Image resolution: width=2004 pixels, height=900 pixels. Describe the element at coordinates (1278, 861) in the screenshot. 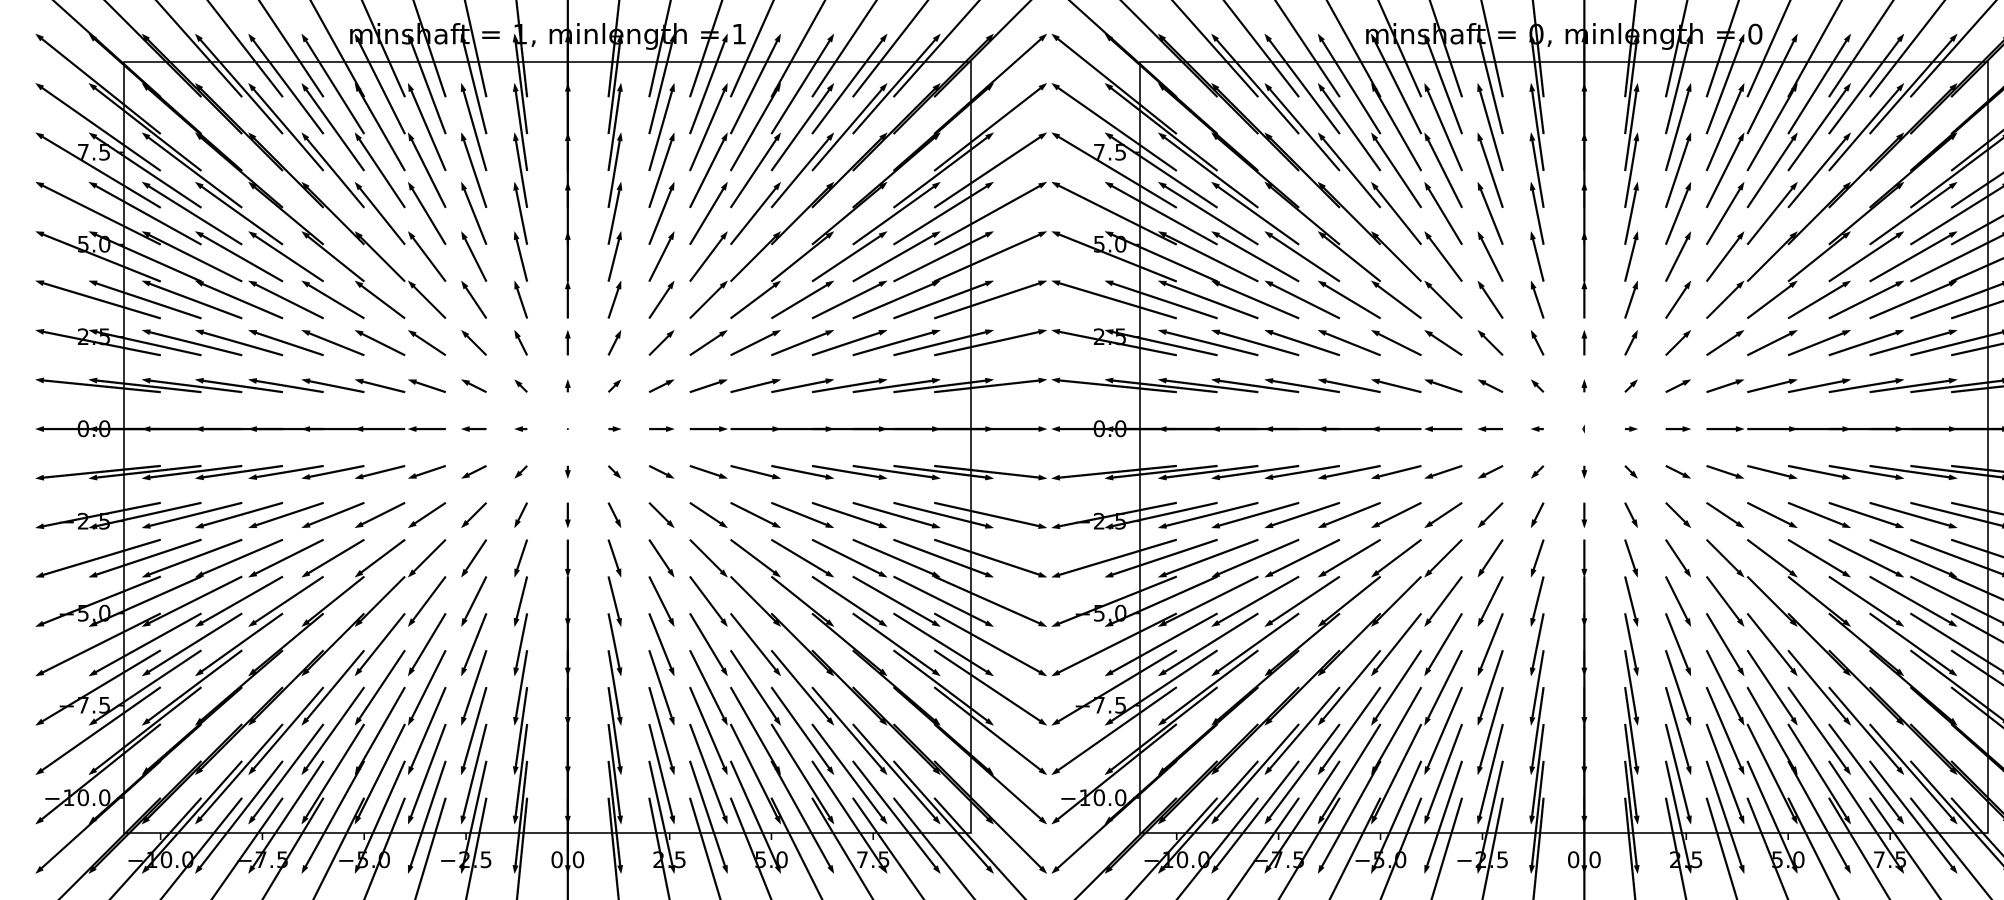

I see `right-x-tick-label: −7.5` at that location.